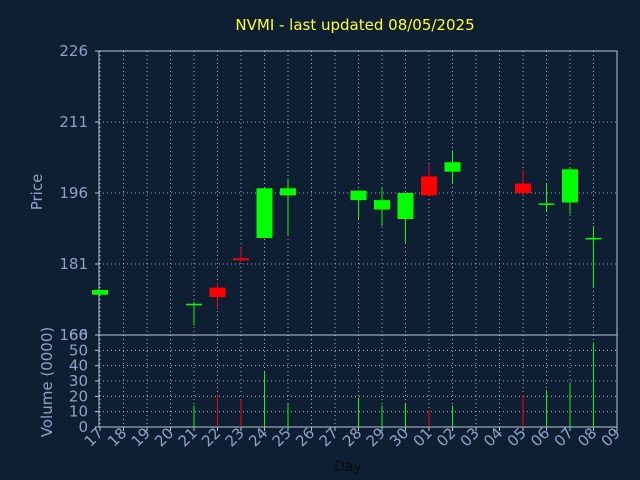  Describe the element at coordinates (354, 25) in the screenshot. I see `chart-title: NVMI - last updated 08/05/2025` at that location.